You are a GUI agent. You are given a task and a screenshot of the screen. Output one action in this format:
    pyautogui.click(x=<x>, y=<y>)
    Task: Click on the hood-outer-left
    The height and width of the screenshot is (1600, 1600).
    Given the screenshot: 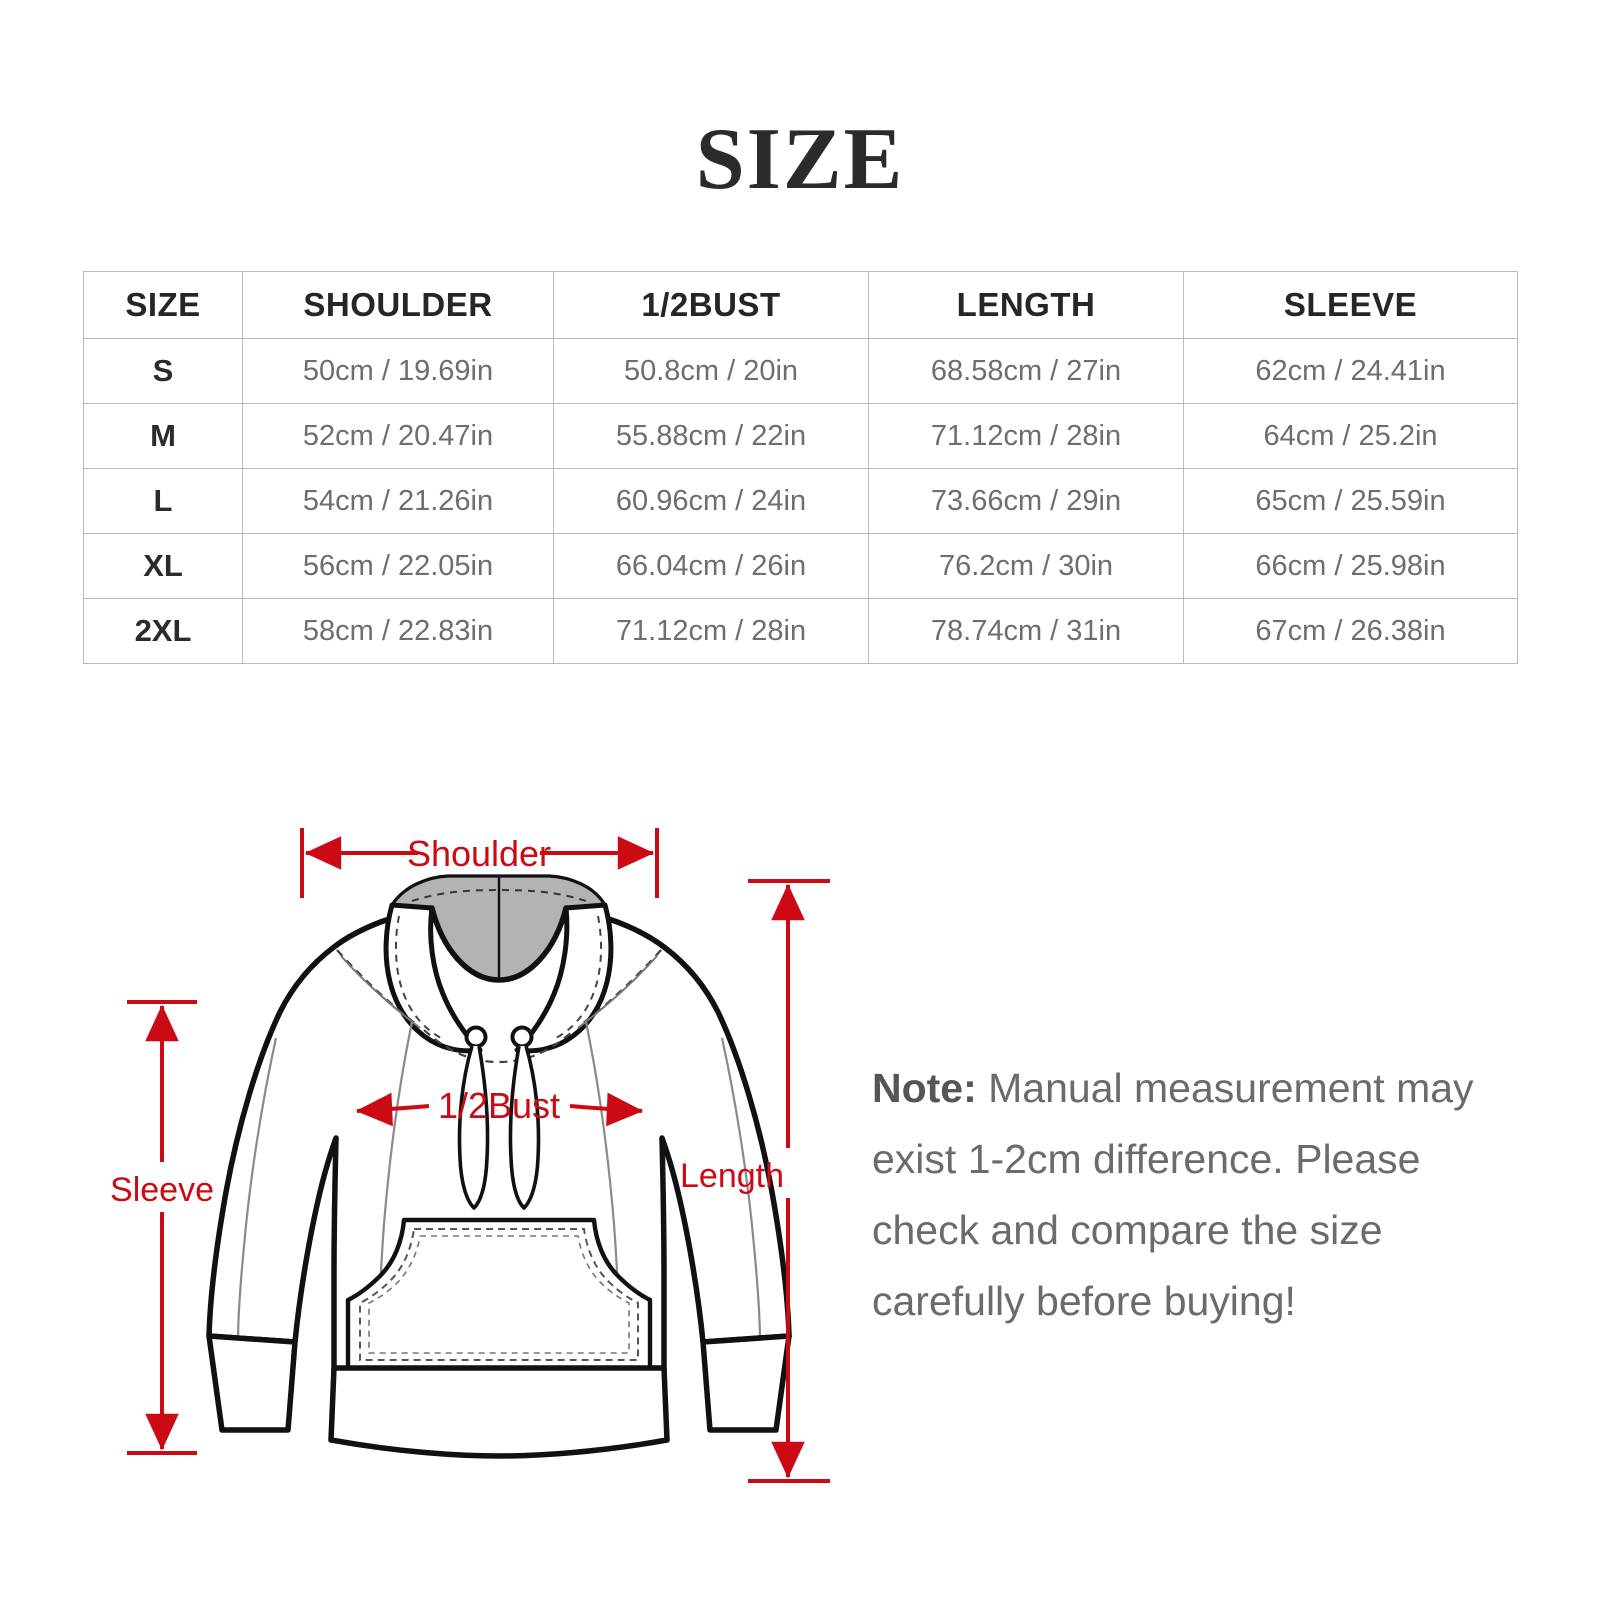 What is the action you would take?
    pyautogui.click(x=433, y=978)
    